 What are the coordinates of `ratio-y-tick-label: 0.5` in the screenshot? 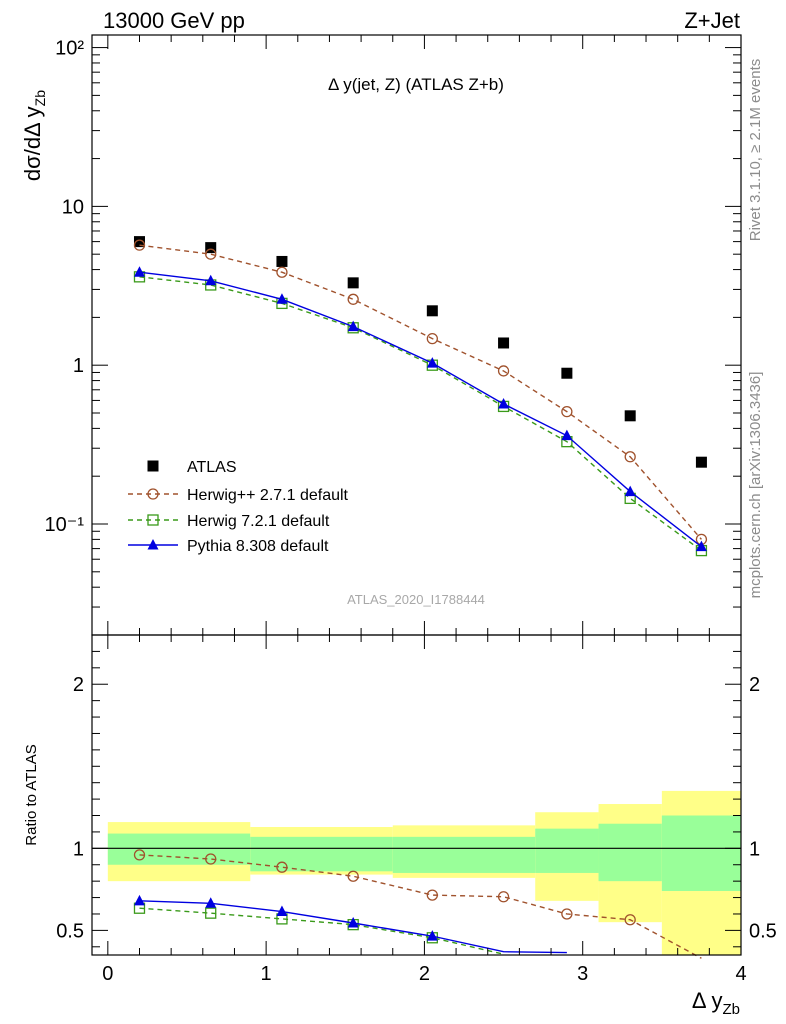 It's located at (70, 931).